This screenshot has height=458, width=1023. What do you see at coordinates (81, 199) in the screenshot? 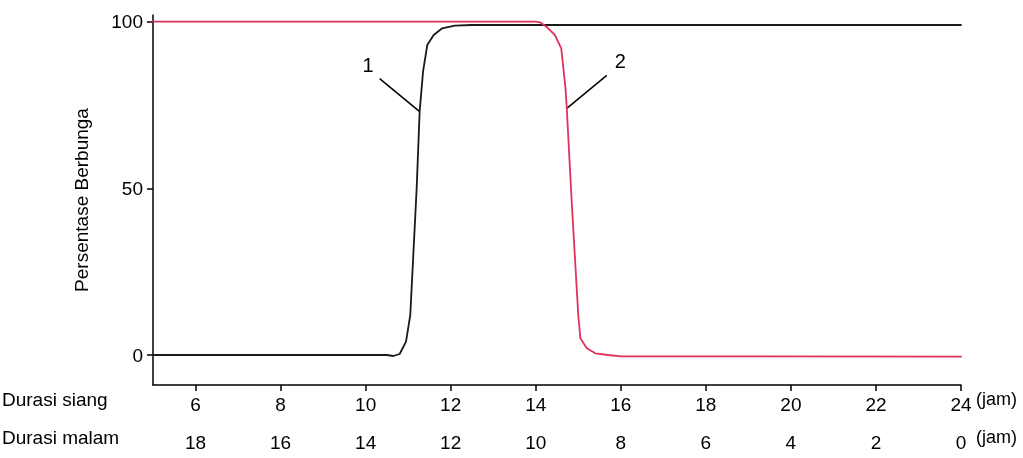
I see `y-axis-title: Persentase Berbunga` at bounding box center [81, 199].